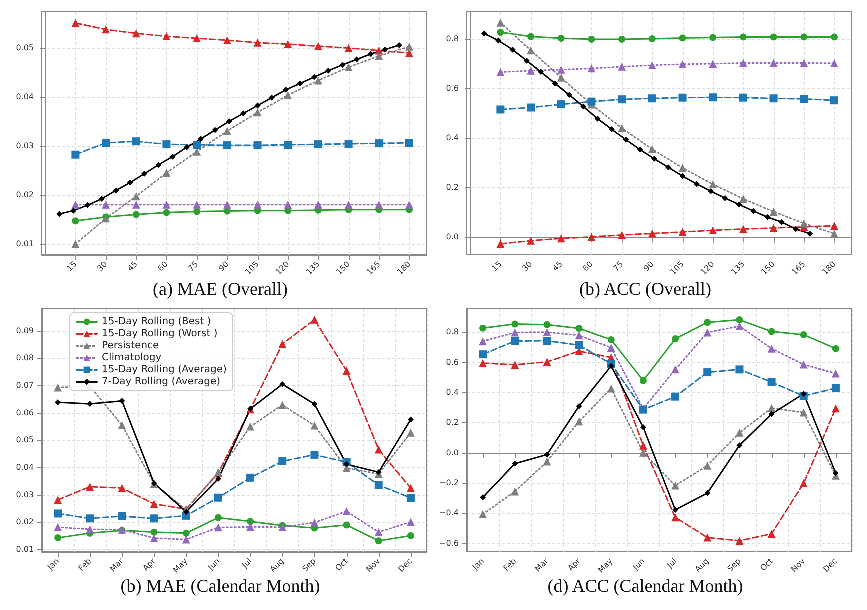 This screenshot has width=867, height=610. I want to click on y-tick-label: 0.6, so click(452, 89).